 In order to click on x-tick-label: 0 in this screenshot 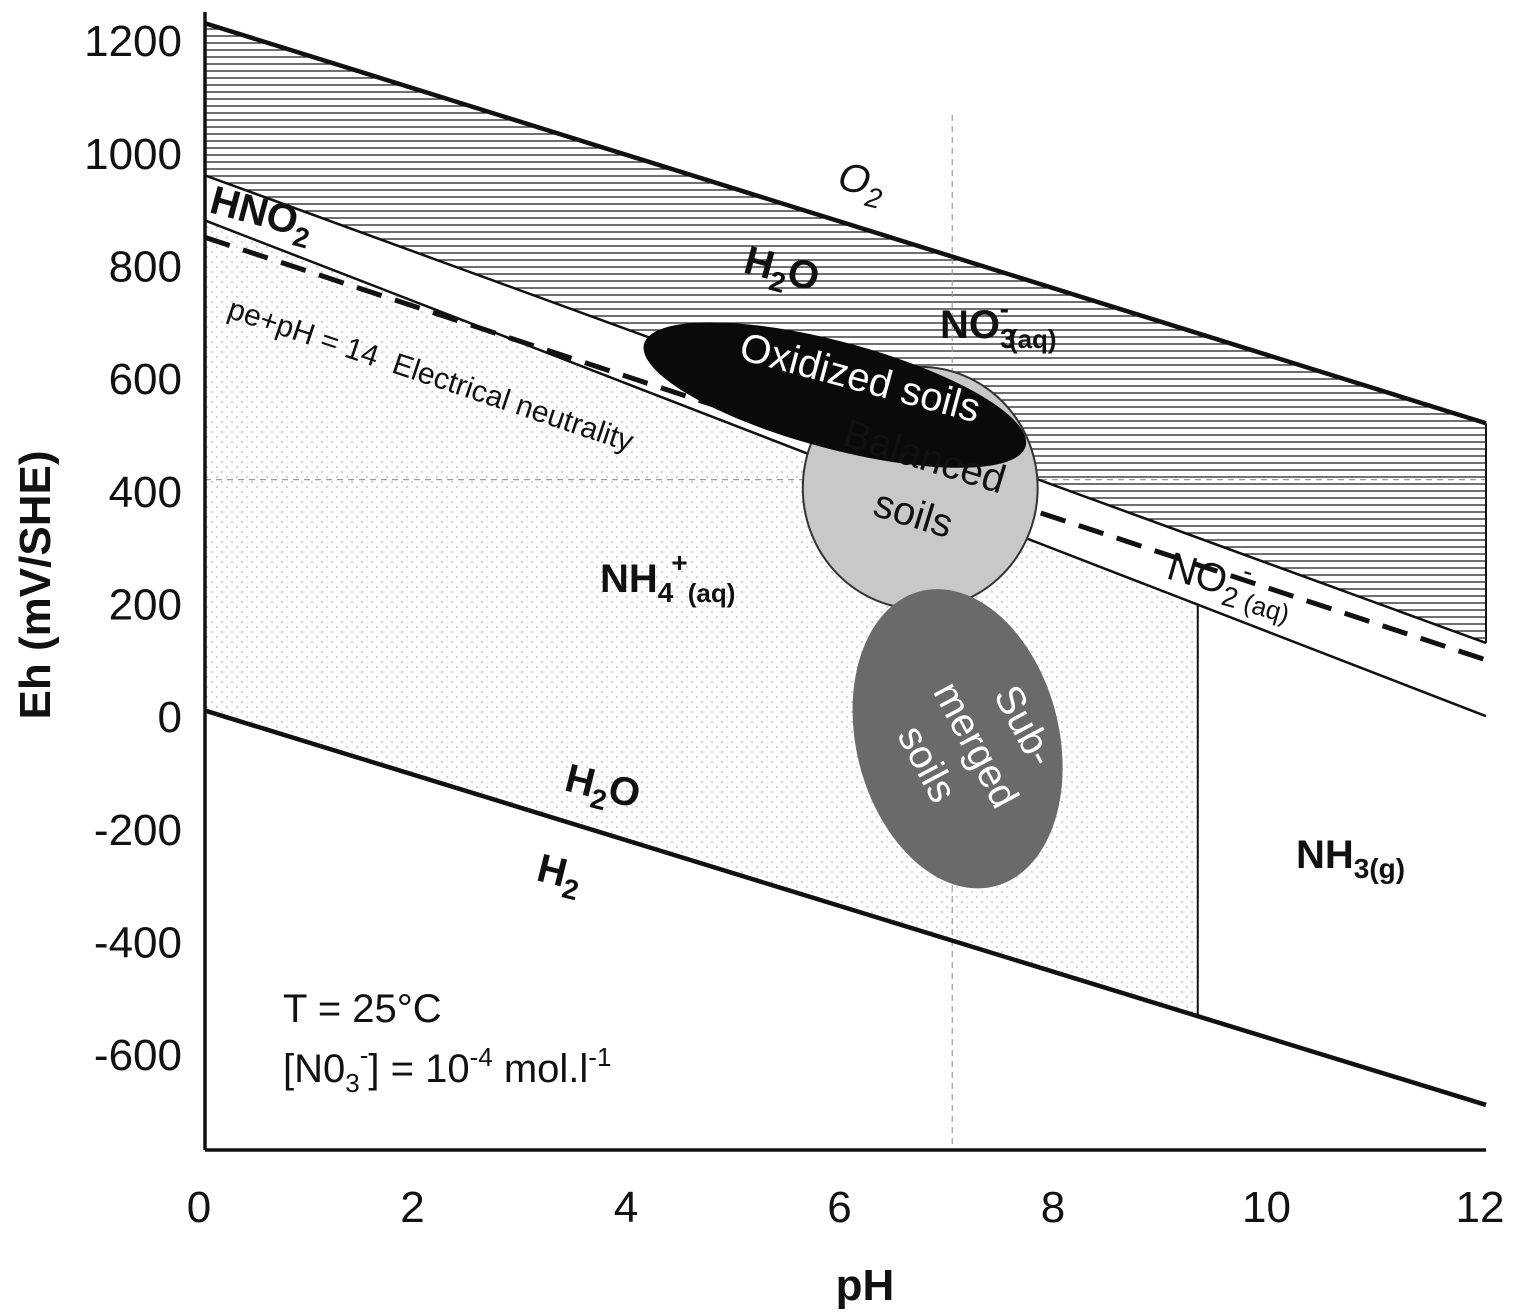, I will do `click(199, 1207)`.